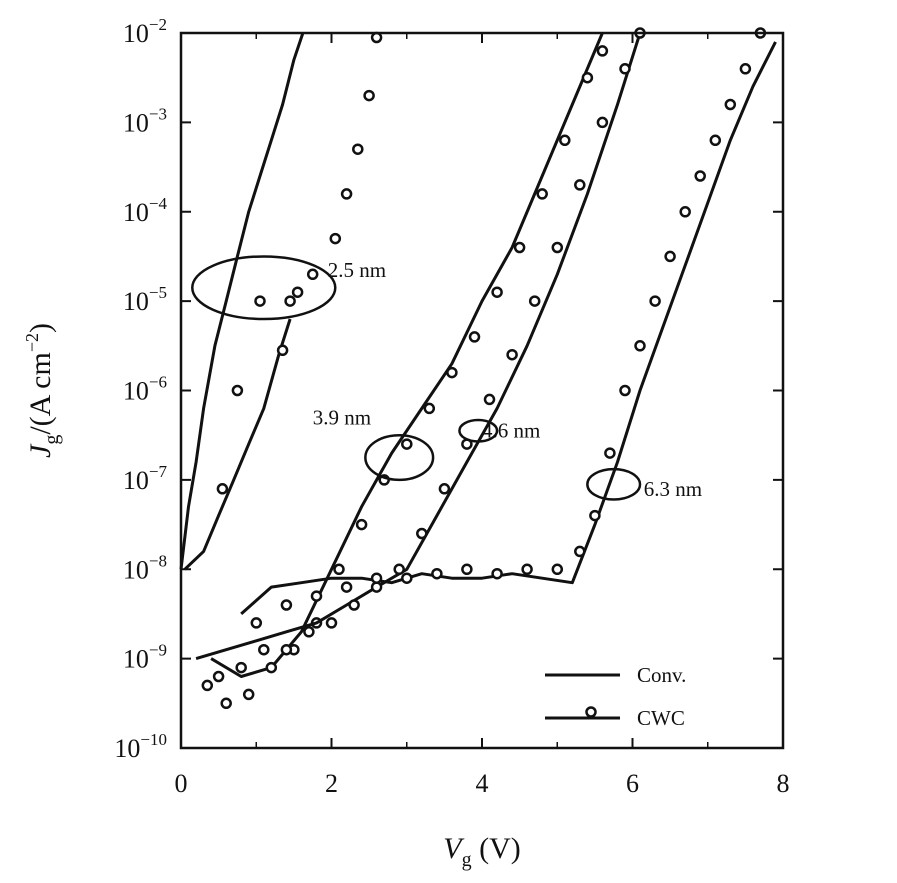 The height and width of the screenshot is (883, 897). Describe the element at coordinates (40, 328) in the screenshot. I see `y-axis-label-close: )` at that location.